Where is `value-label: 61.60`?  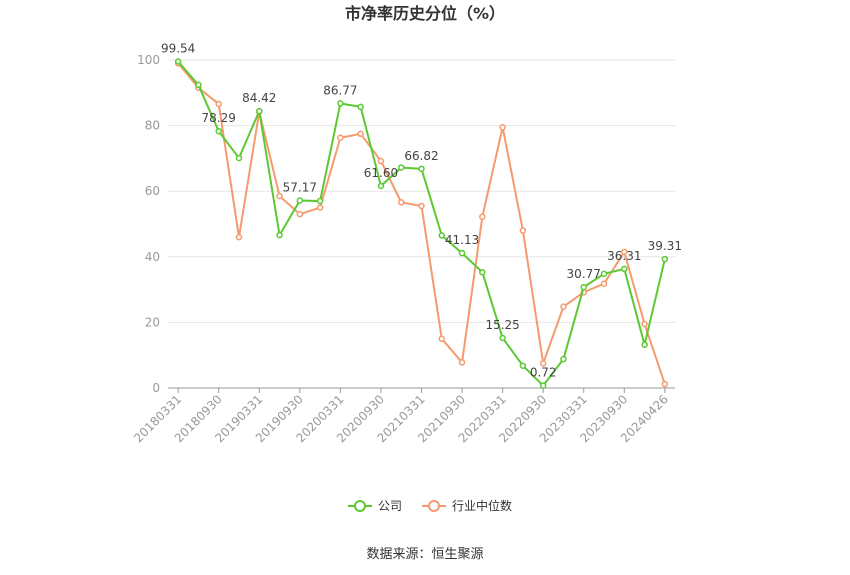 value-label: 61.60 is located at coordinates (381, 173).